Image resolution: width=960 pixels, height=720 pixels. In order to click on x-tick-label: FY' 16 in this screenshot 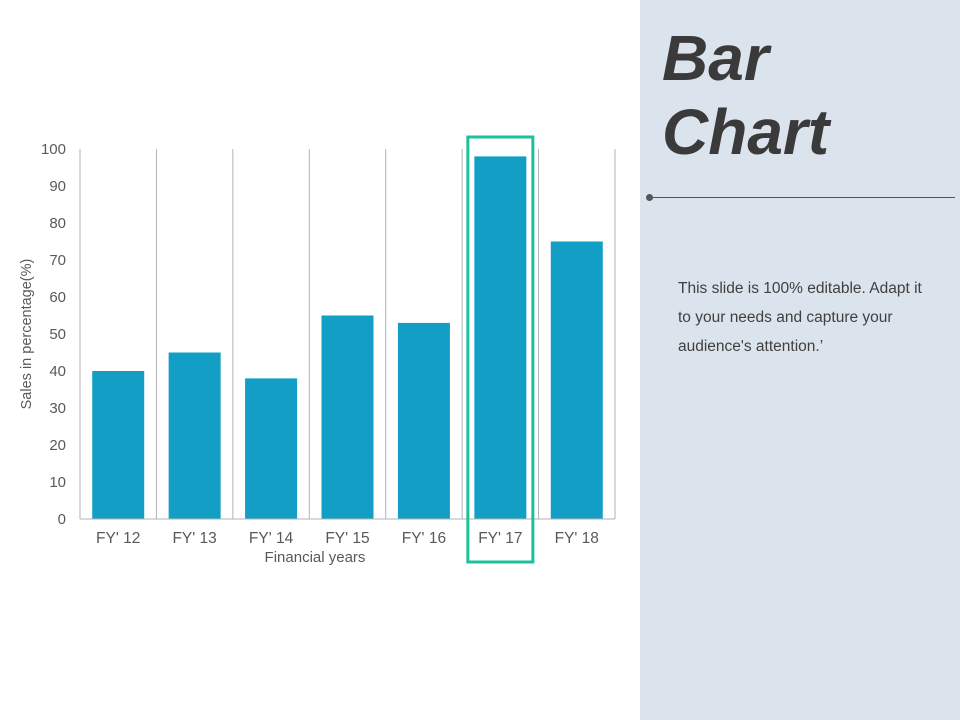, I will do `click(424, 538)`.